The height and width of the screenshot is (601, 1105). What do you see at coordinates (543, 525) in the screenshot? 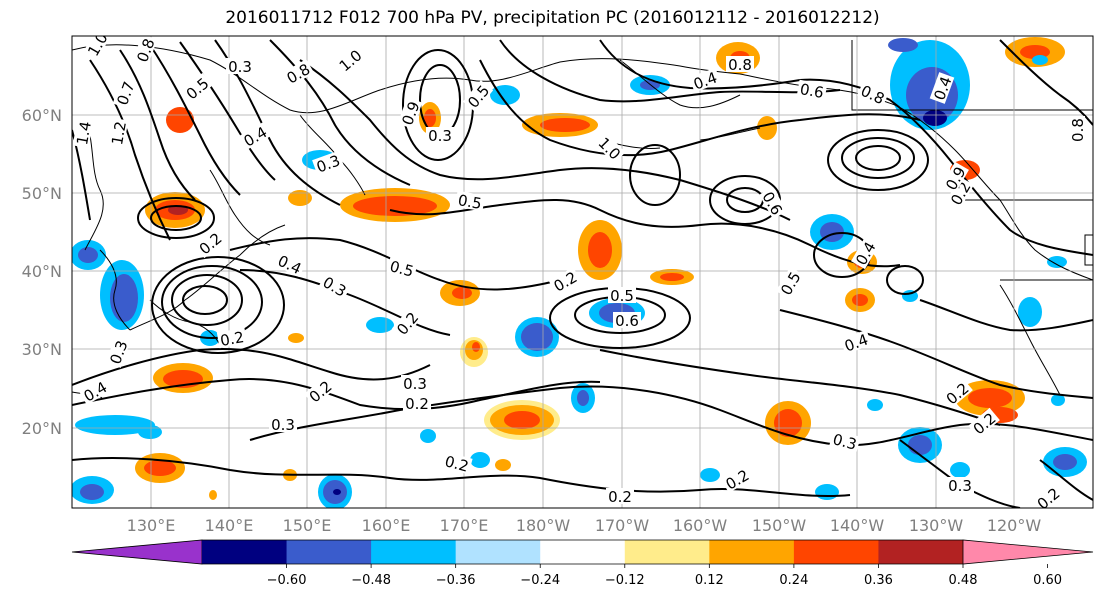
I see `longitude-label: 180°W` at bounding box center [543, 525].